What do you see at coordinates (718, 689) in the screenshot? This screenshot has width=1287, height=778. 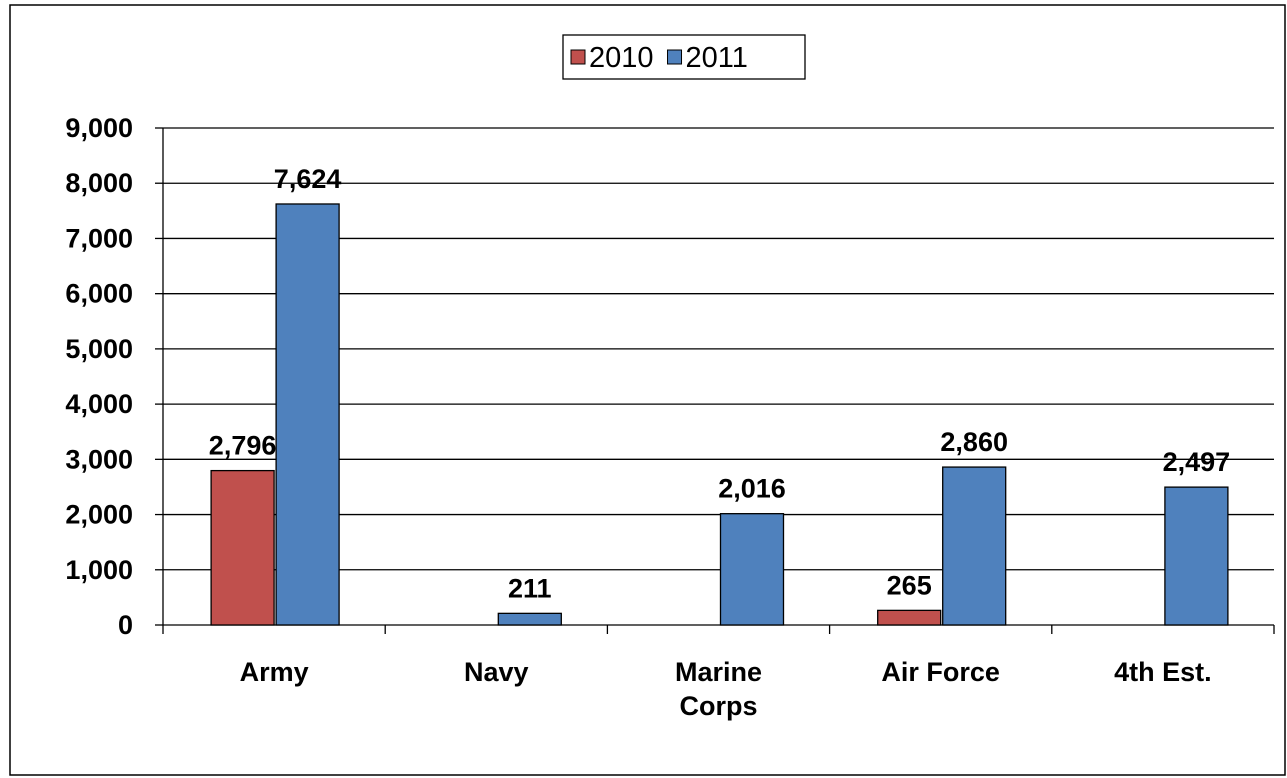 I see `x-tick-label: Marine Corps` at bounding box center [718, 689].